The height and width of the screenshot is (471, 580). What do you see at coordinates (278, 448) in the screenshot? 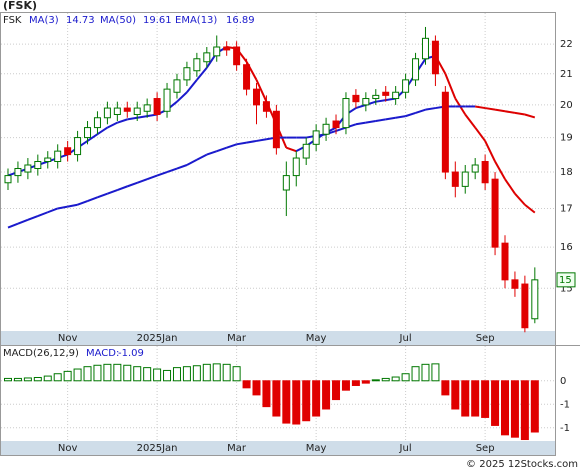
I see `x-axis-band` at bounding box center [278, 448].